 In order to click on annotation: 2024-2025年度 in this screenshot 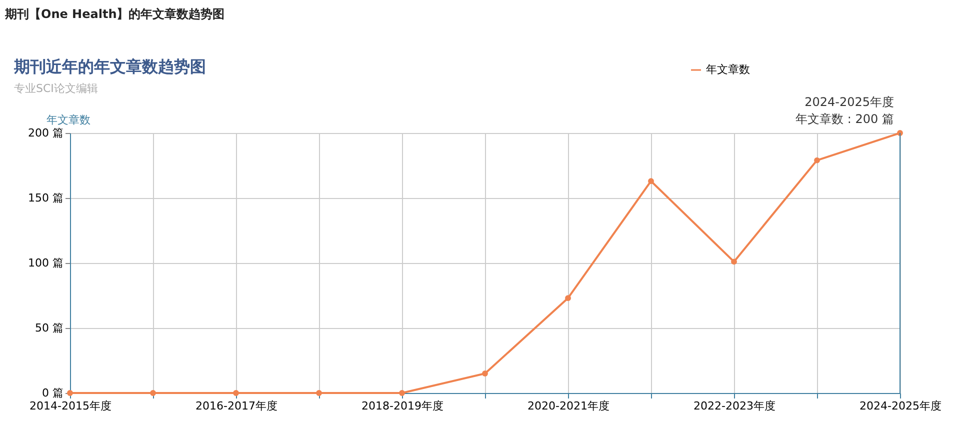, I will do `click(849, 102)`.